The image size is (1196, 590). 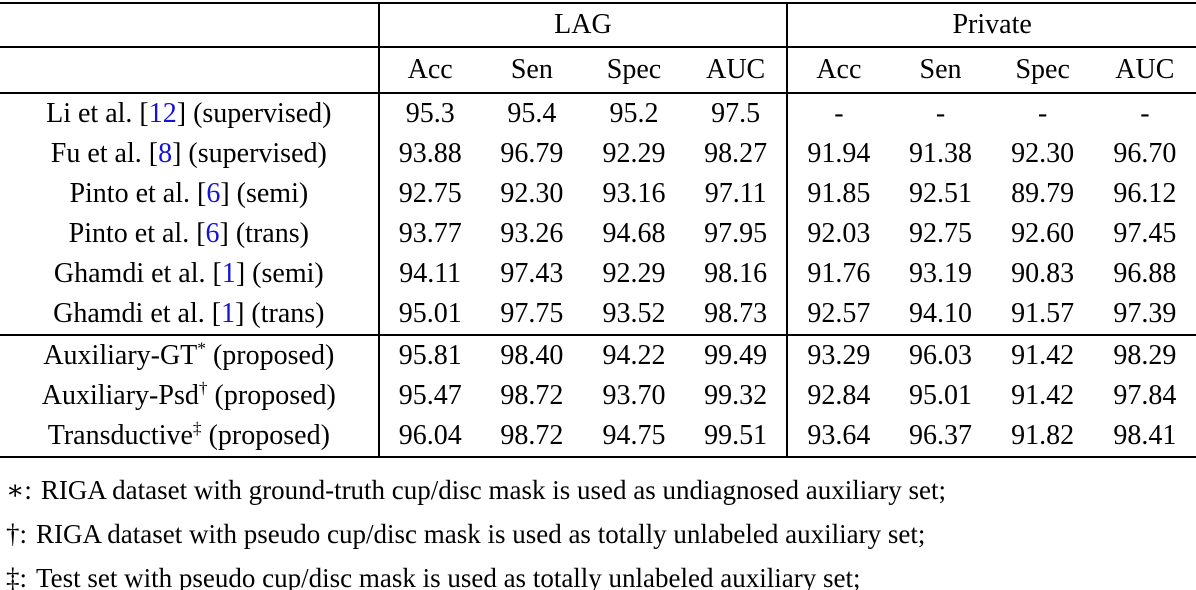 What do you see at coordinates (531, 355) in the screenshot?
I see `value-cell-lag-sen: 98.40` at bounding box center [531, 355].